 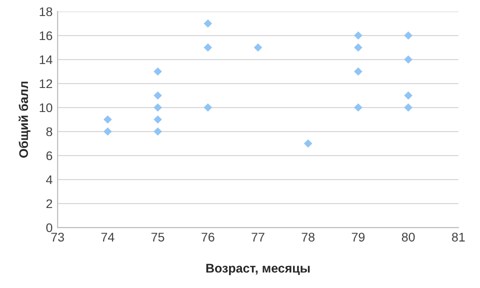 What do you see at coordinates (258, 237) in the screenshot?
I see `x-tick-label: 77` at bounding box center [258, 237].